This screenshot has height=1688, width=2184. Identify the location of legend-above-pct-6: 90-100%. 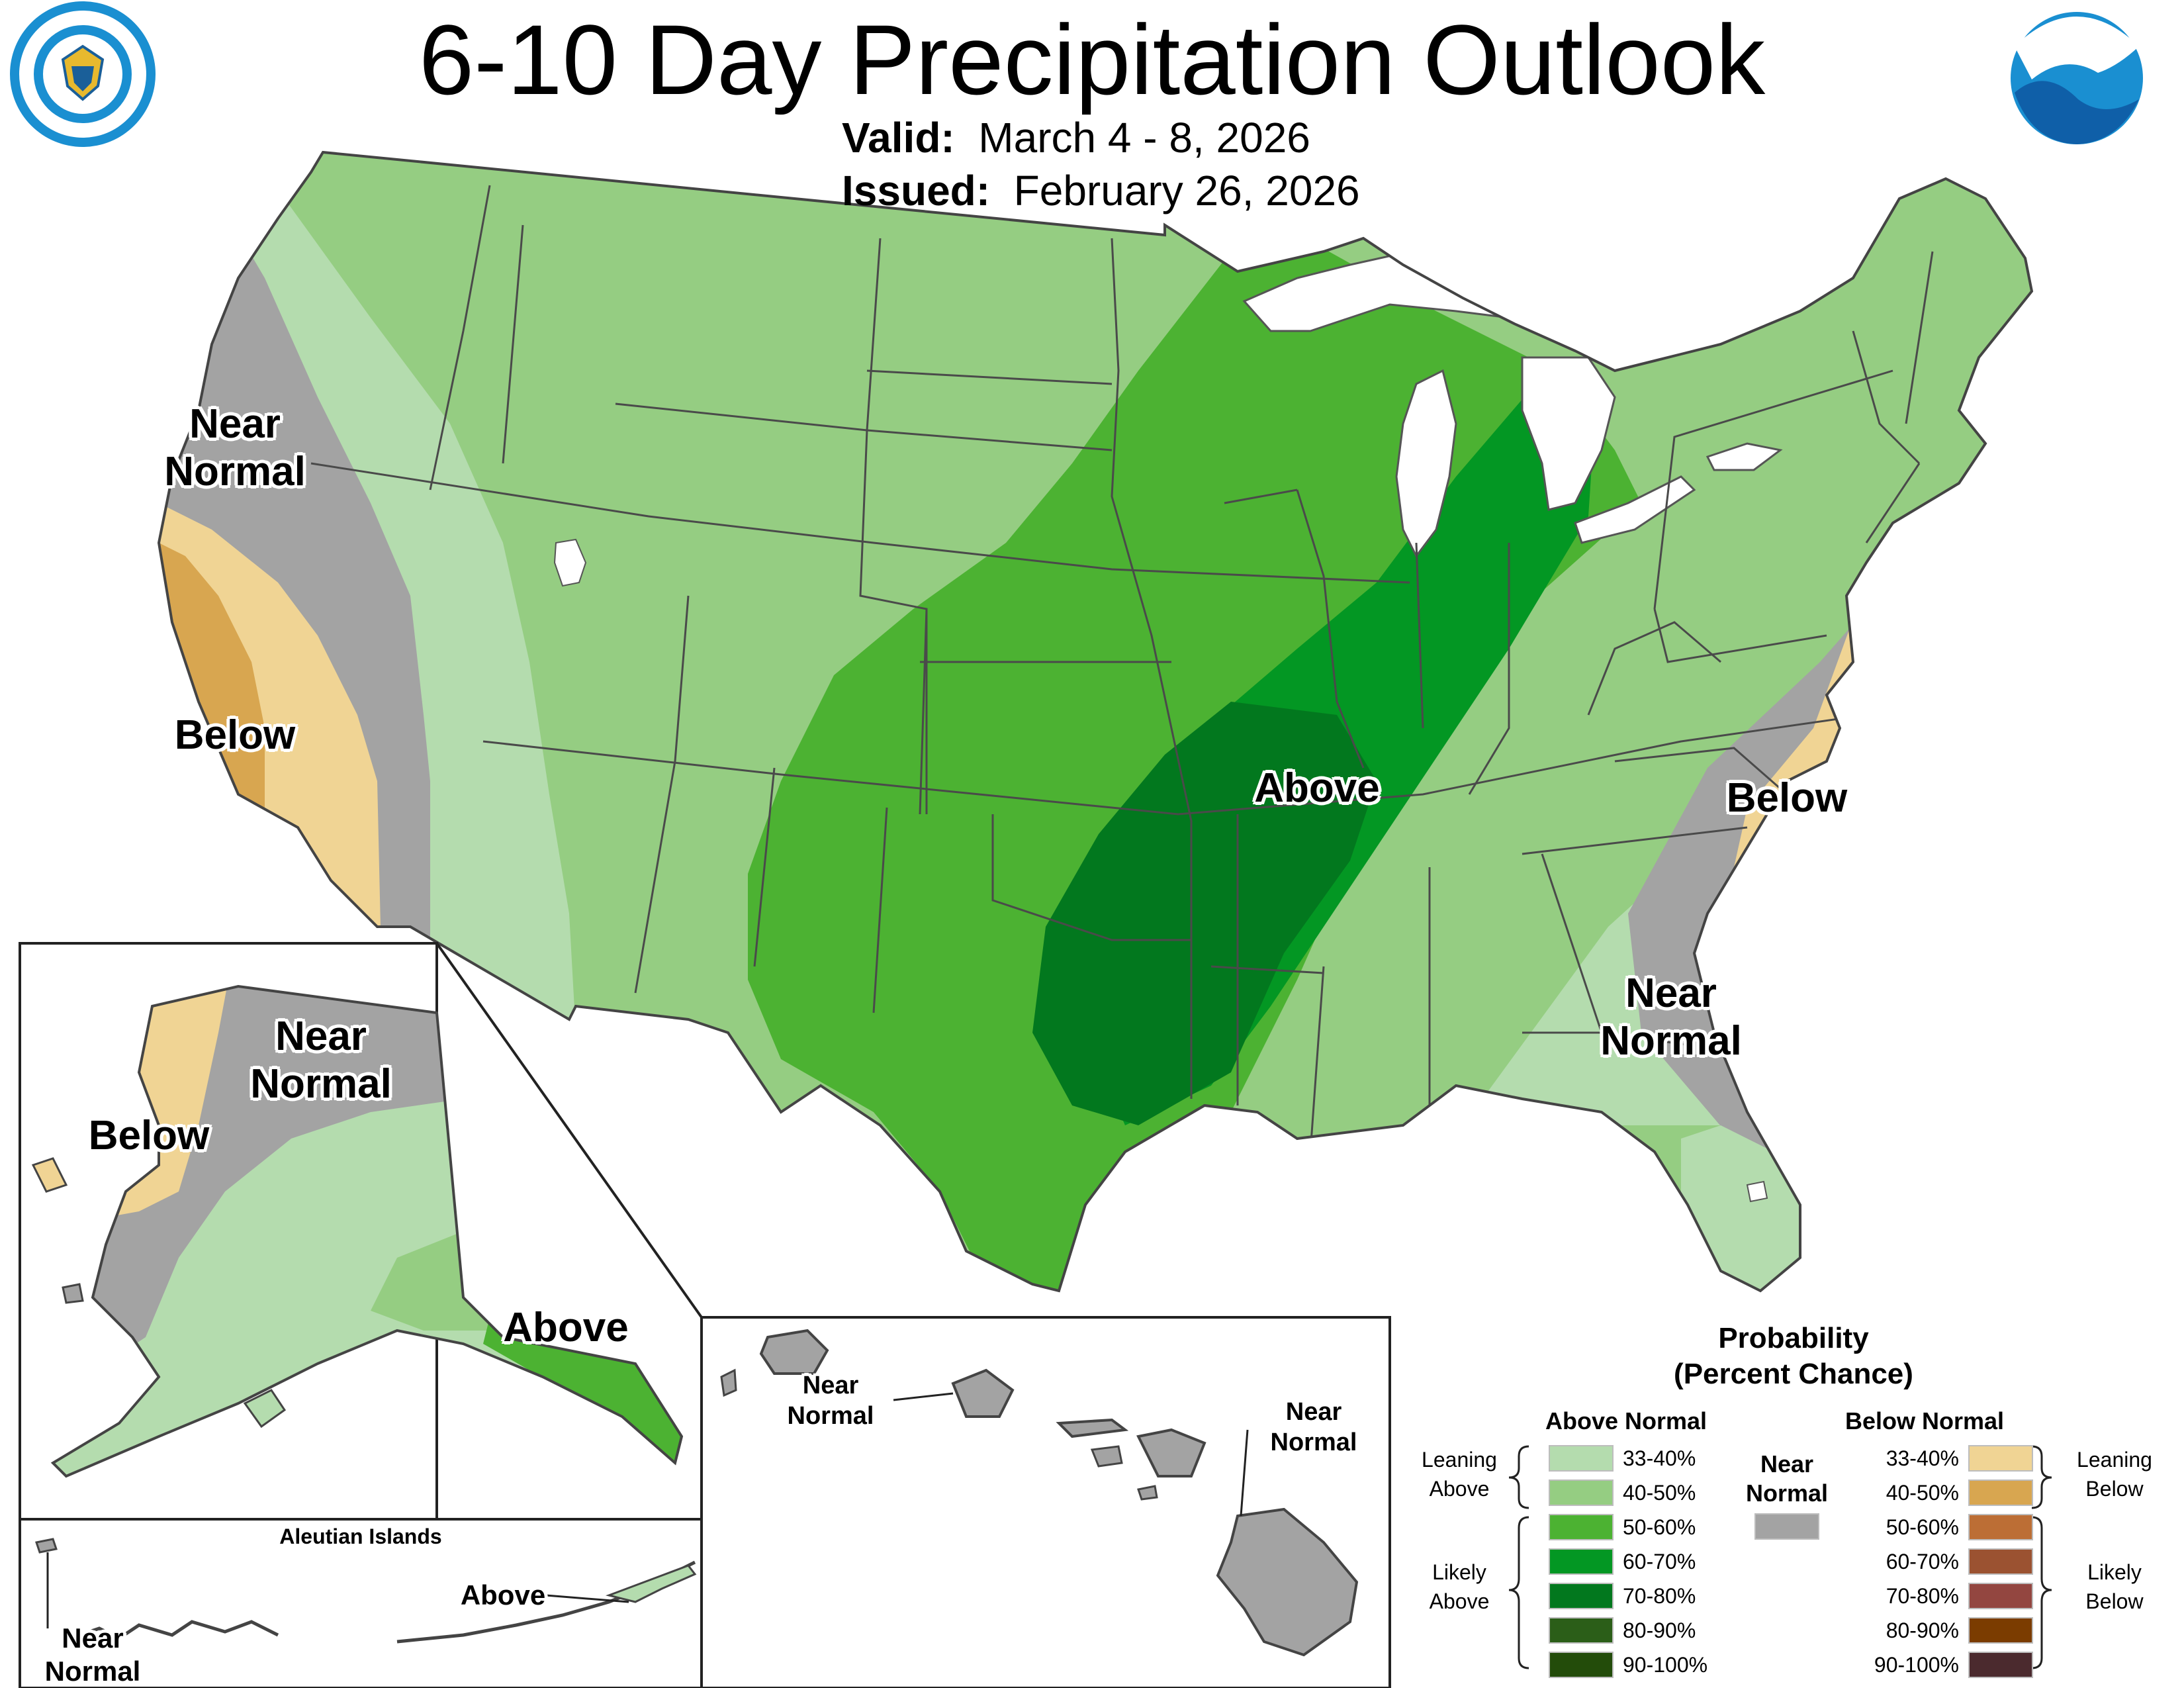
(1666, 1665).